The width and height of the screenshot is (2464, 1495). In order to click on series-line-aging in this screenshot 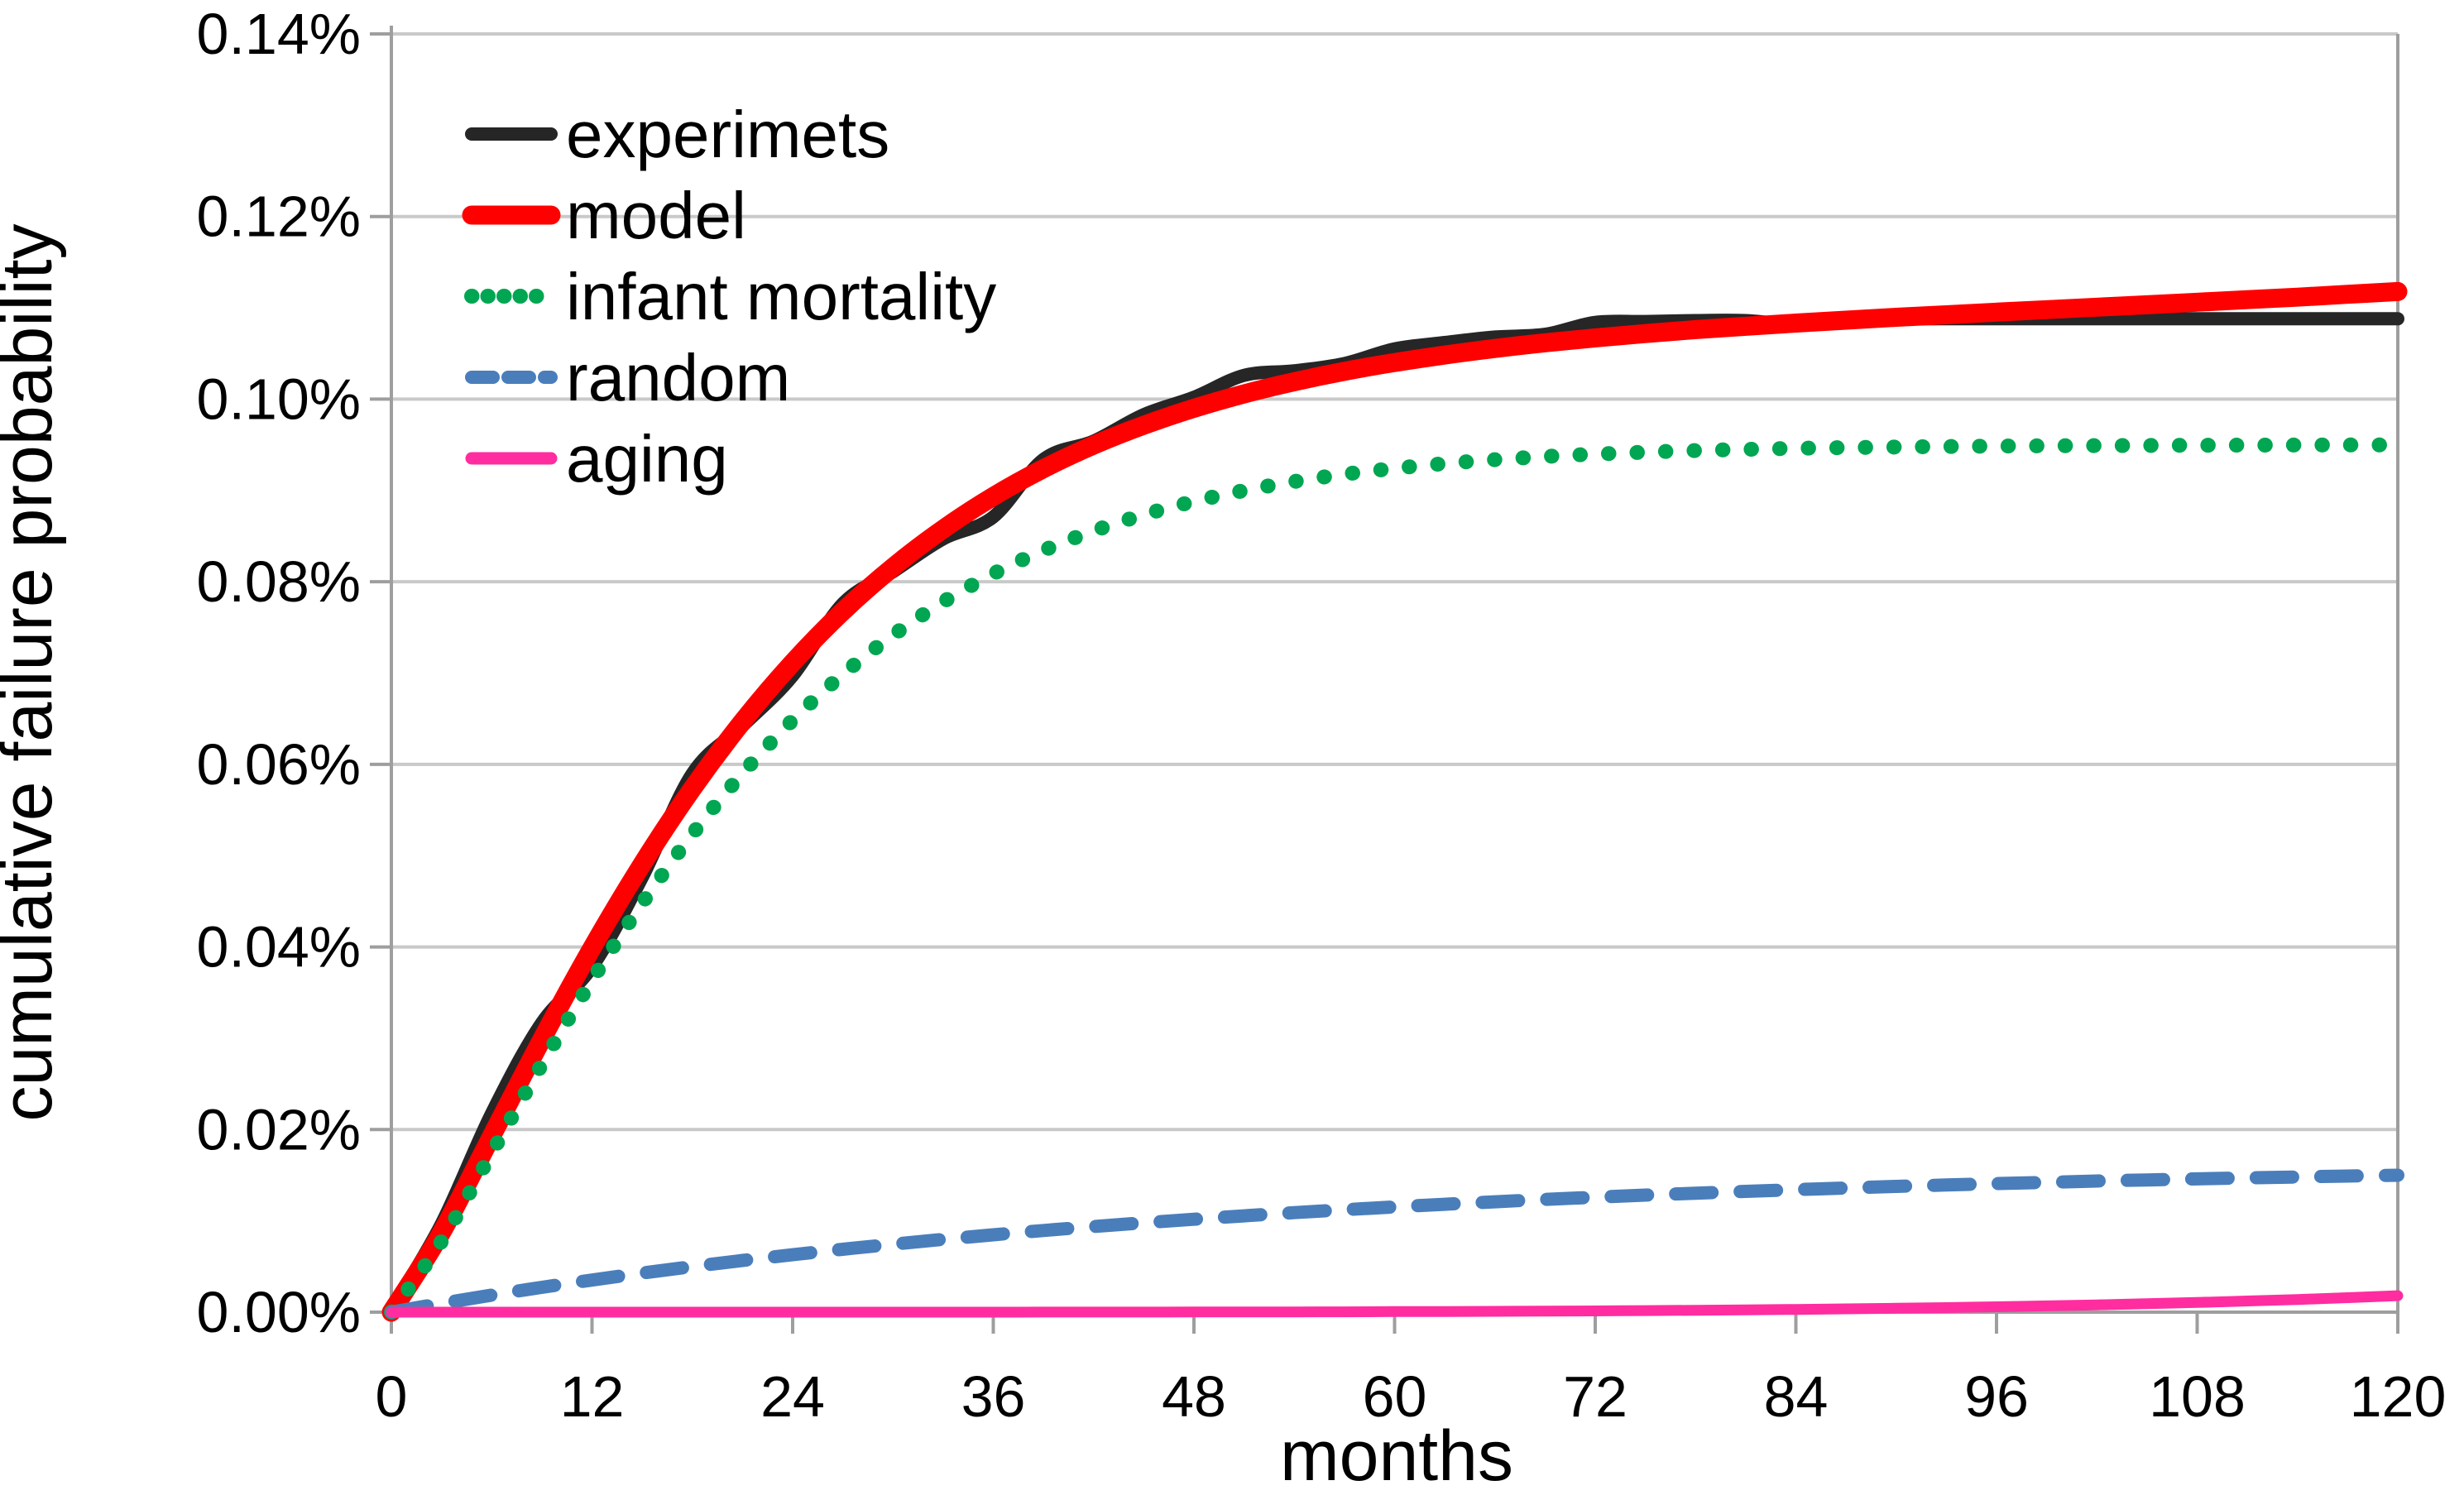, I will do `click(1395, 1304)`.